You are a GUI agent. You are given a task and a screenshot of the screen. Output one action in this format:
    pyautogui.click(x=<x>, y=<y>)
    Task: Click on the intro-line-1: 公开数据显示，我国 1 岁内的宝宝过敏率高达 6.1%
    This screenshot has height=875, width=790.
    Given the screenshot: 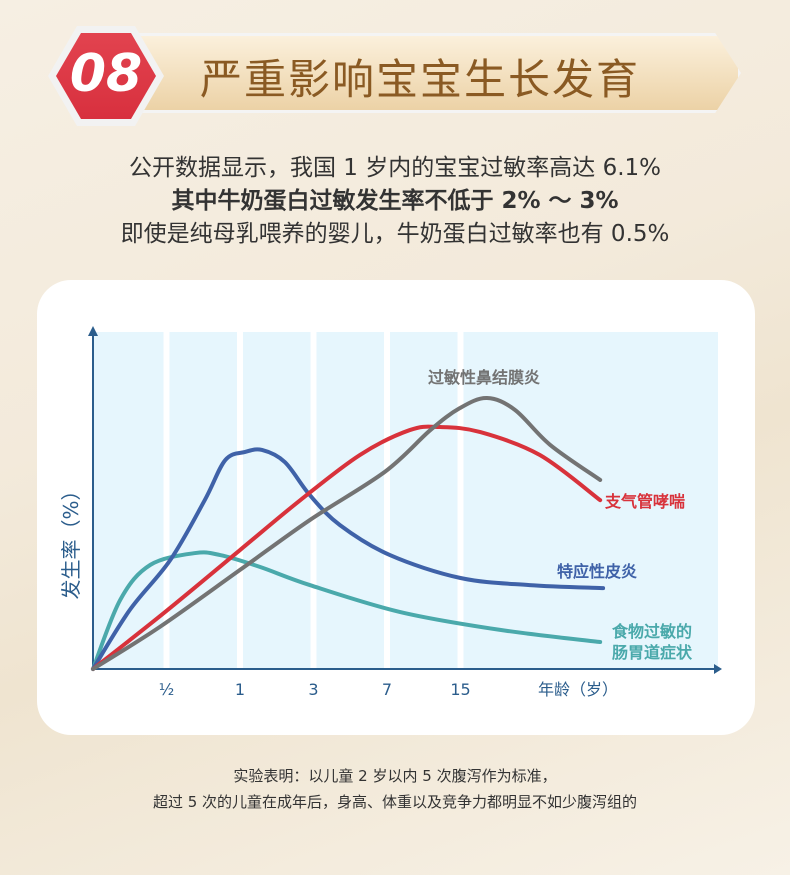 What is the action you would take?
    pyautogui.click(x=395, y=168)
    